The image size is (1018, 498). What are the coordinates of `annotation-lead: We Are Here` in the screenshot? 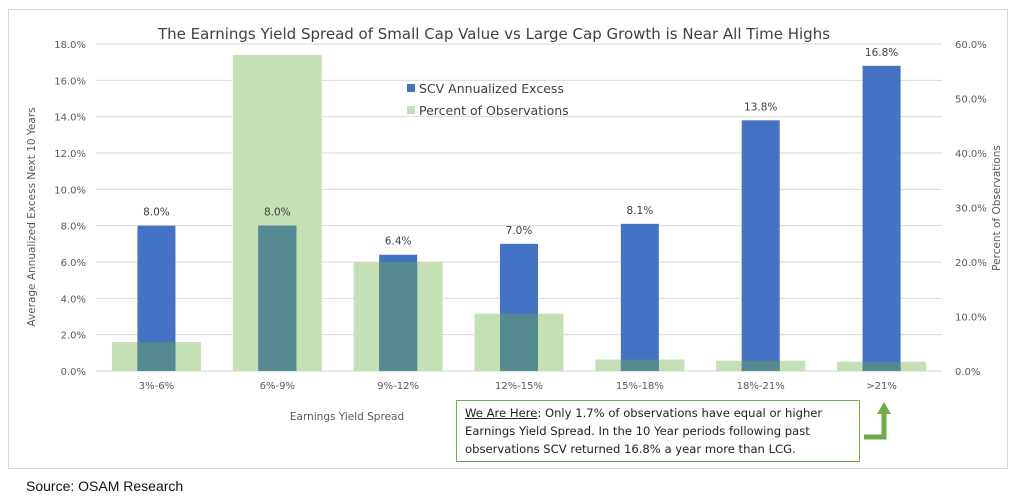 It's located at (501, 413).